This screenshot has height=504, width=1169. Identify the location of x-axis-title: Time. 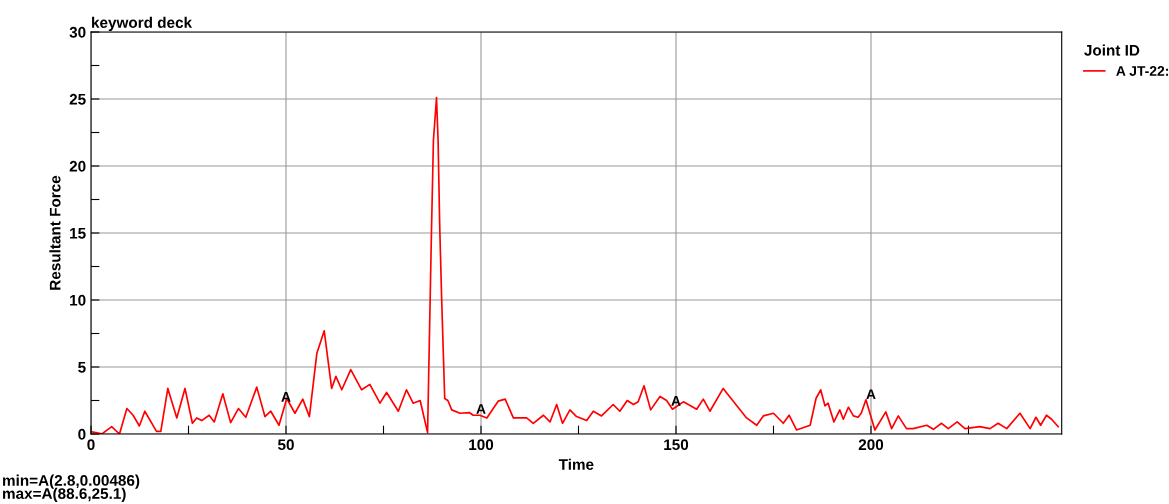
(576, 464).